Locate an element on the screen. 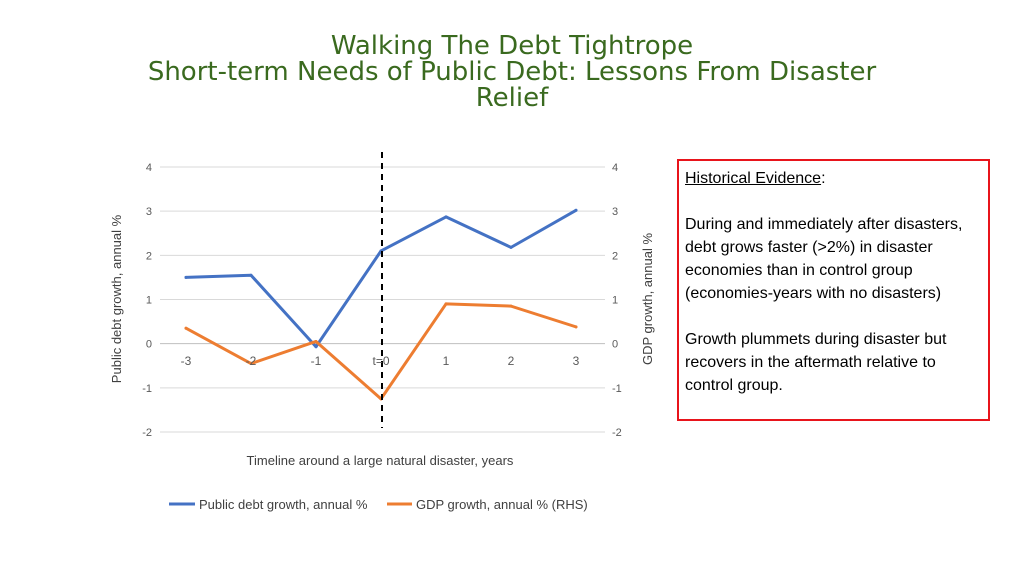  y-tick-label-right: 3 is located at coordinates (615, 212).